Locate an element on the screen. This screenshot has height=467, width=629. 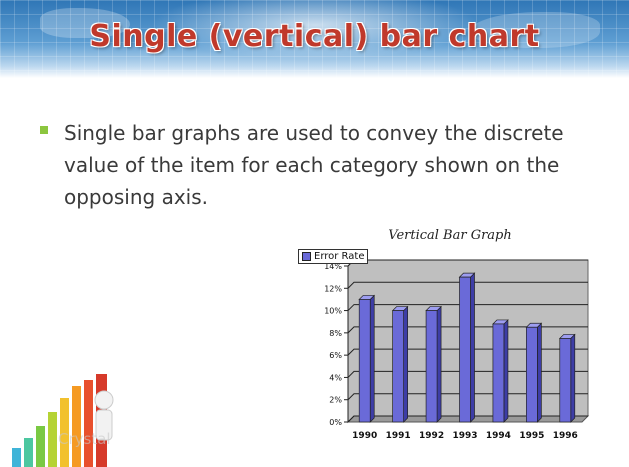
chart-title: Vertical Bar Graph is located at coordinates (450, 235).